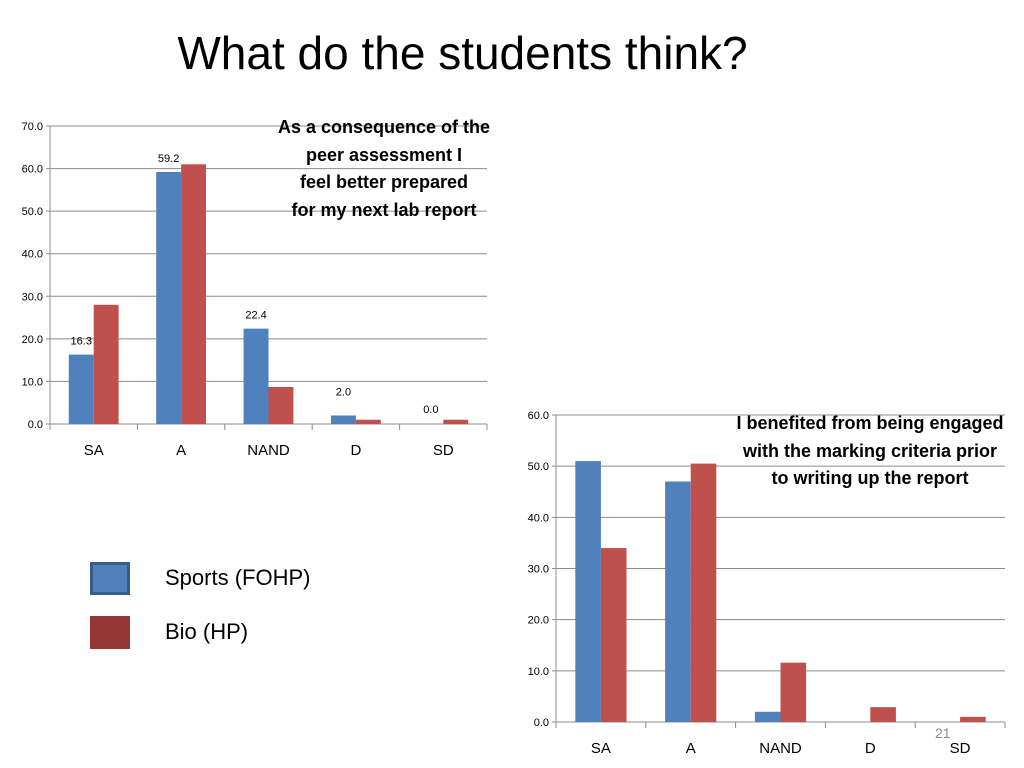  Describe the element at coordinates (943, 733) in the screenshot. I see `slide-number: 21` at that location.